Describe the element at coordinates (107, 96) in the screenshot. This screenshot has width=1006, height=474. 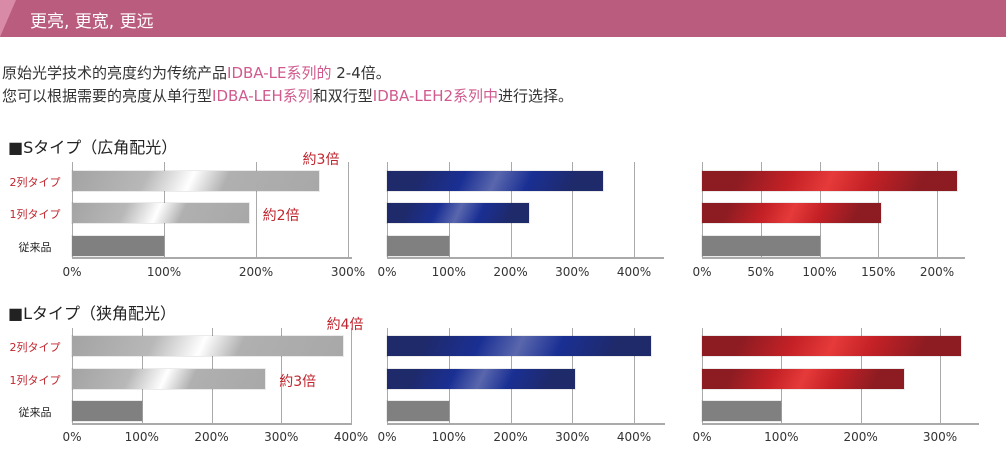
I see `text: 您可以根据需要的亮度从单行型` at that location.